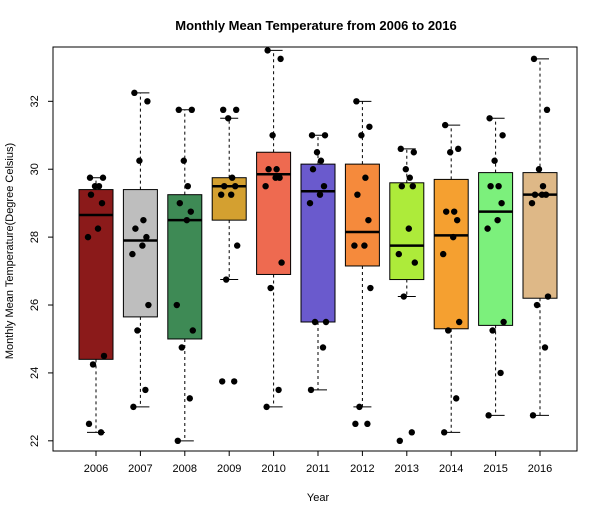  I want to click on points-2016, so click(540, 237).